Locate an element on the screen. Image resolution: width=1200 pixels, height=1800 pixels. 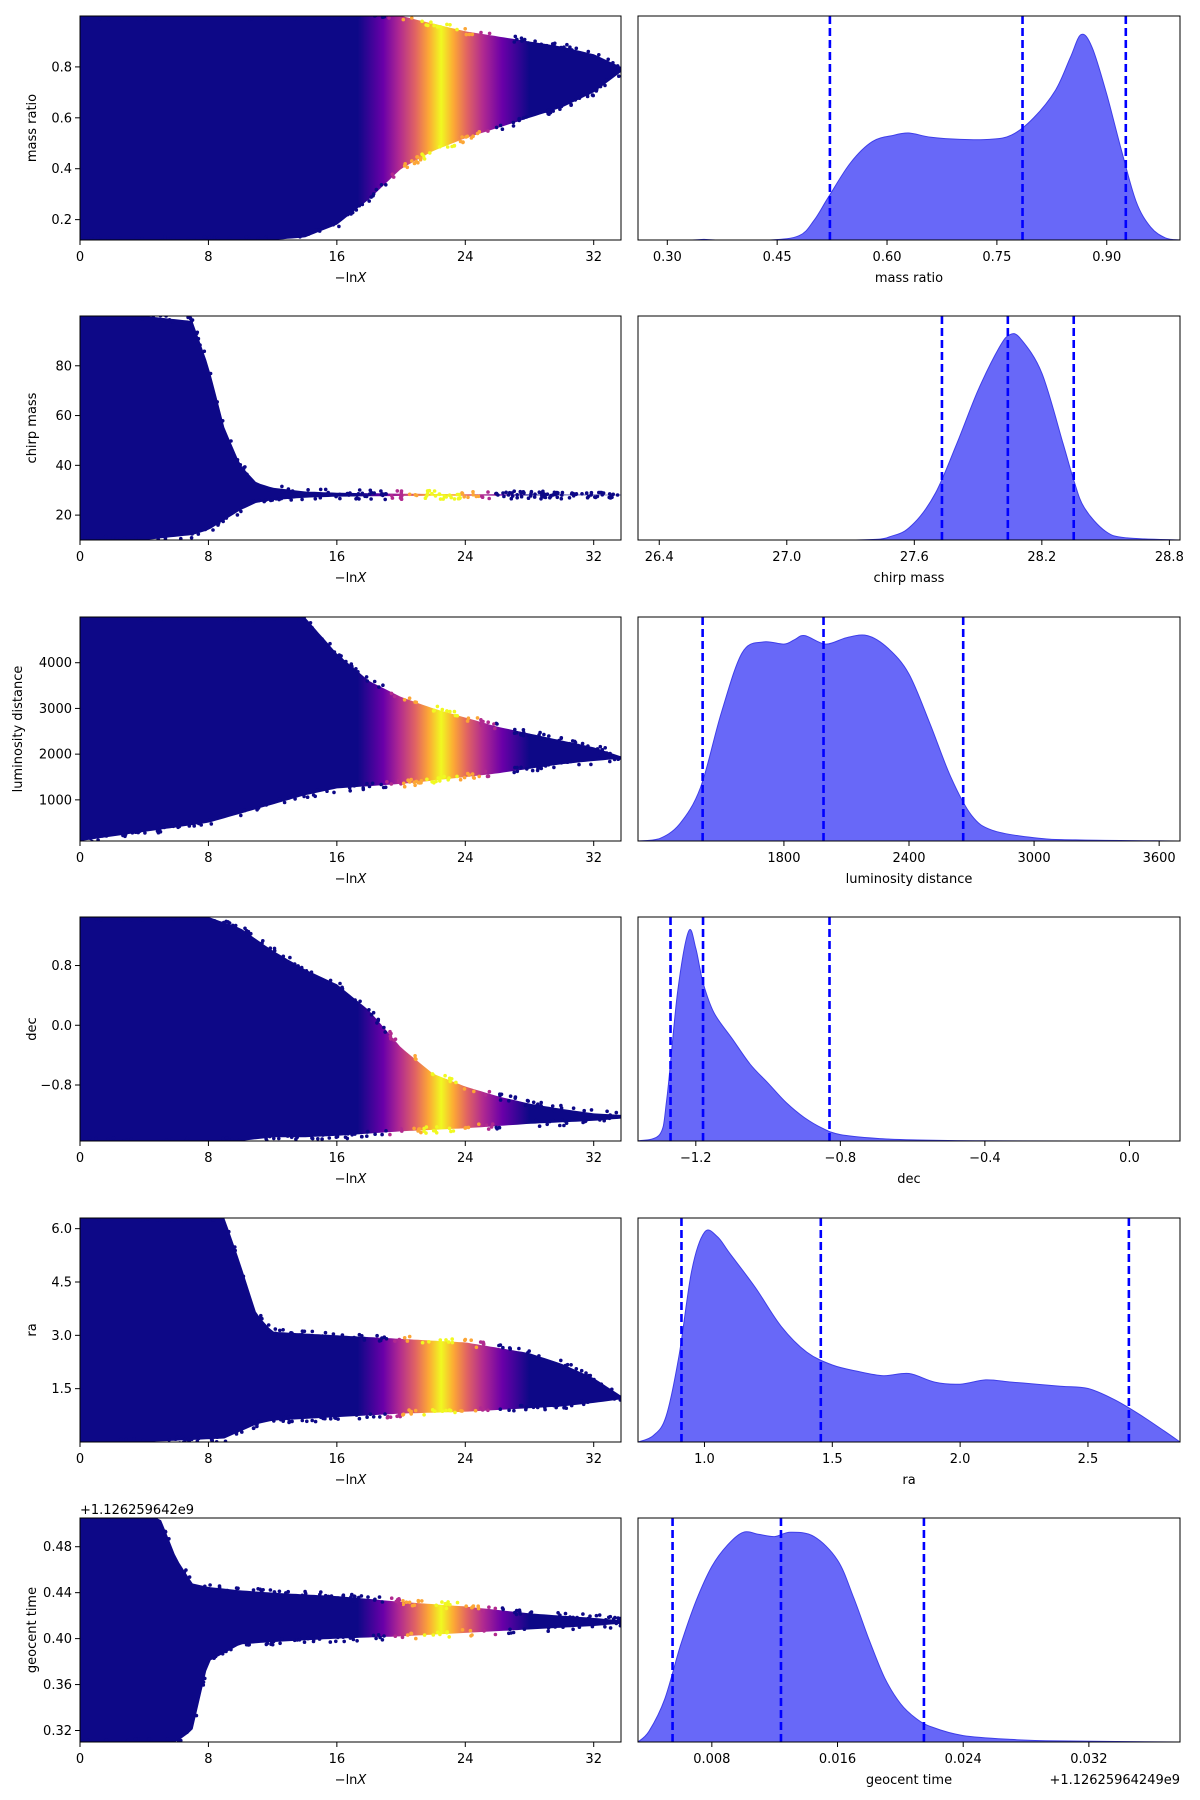
posterior-xlabel: ra is located at coordinates (908, 1480).